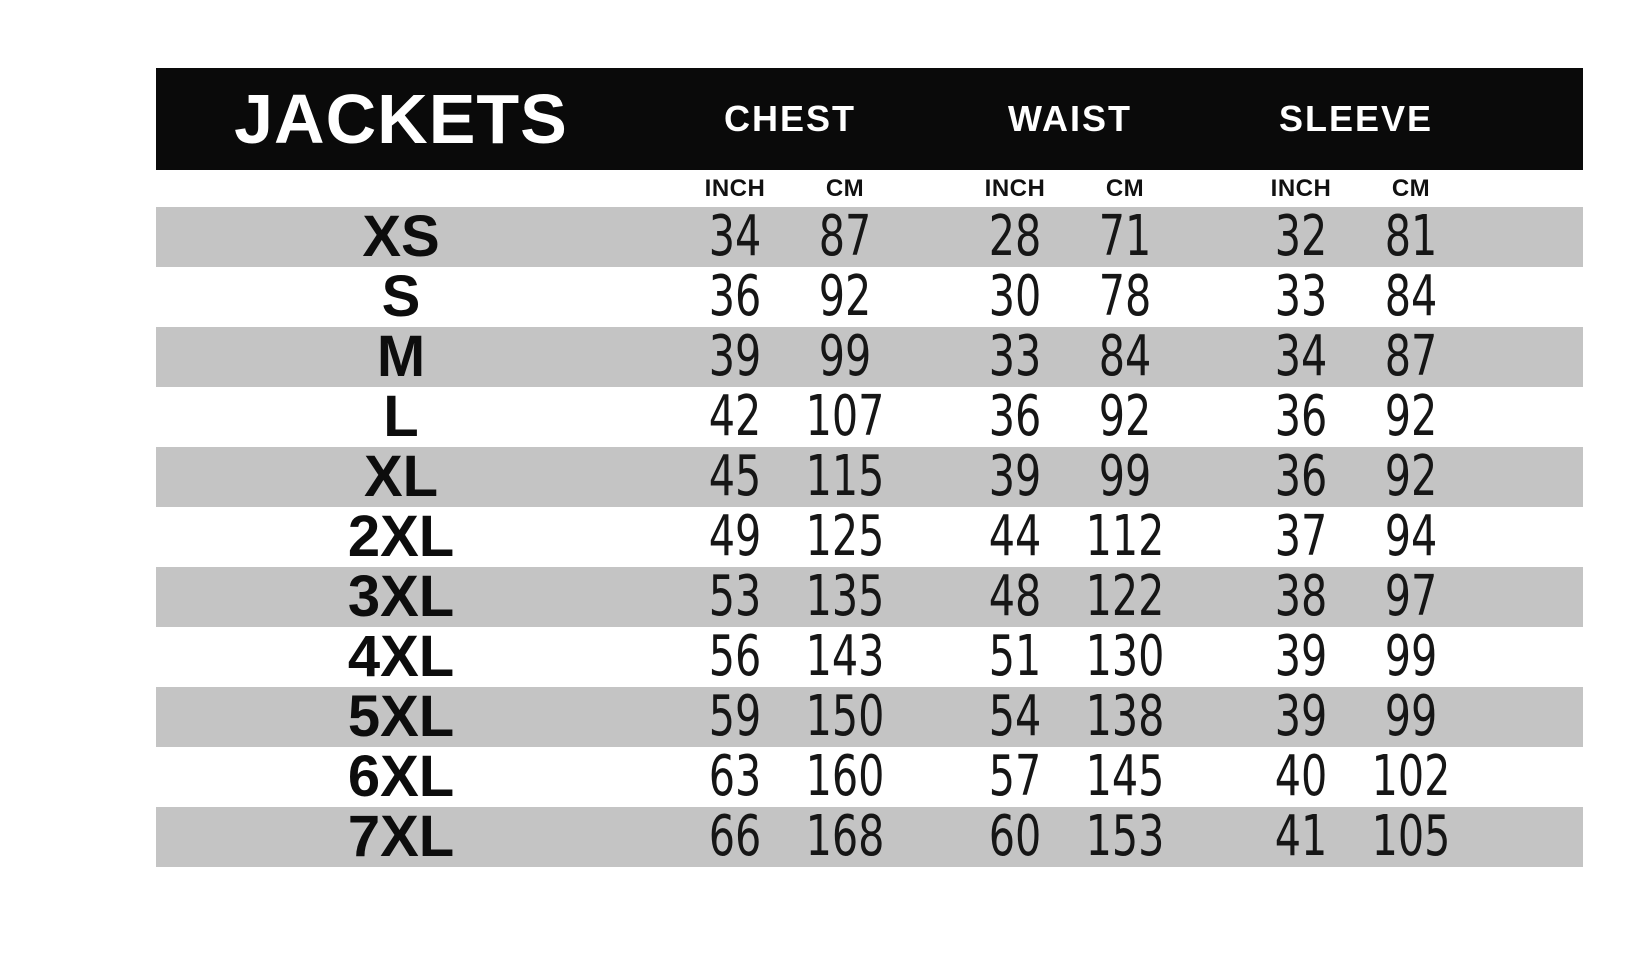 The width and height of the screenshot is (1652, 953). I want to click on waist-cm-value: 78, so click(1125, 296).